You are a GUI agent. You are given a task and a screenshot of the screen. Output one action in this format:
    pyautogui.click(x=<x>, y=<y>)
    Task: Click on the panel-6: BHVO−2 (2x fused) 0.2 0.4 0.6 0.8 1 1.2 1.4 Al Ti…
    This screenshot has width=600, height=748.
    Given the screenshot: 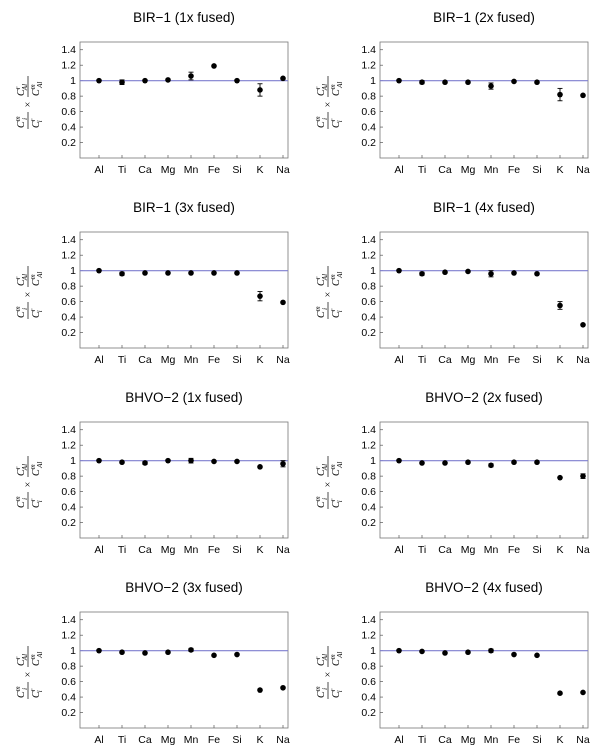 What is the action you would take?
    pyautogui.click(x=452, y=473)
    